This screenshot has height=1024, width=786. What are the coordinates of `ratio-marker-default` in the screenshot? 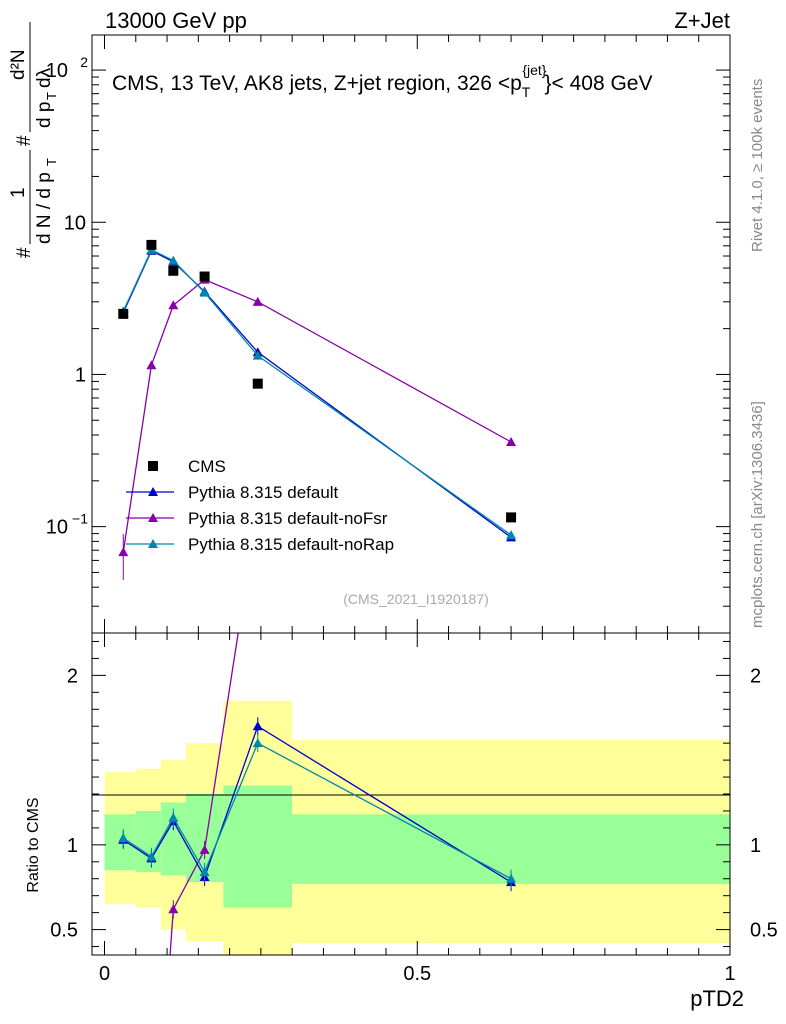 It's located at (257, 726).